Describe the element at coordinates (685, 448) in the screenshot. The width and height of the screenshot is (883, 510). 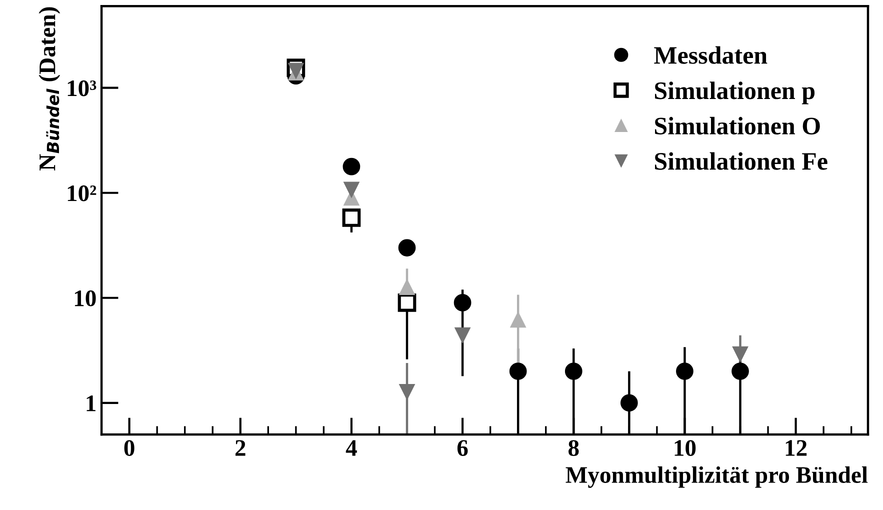
I see `x-tick-label: 10` at that location.